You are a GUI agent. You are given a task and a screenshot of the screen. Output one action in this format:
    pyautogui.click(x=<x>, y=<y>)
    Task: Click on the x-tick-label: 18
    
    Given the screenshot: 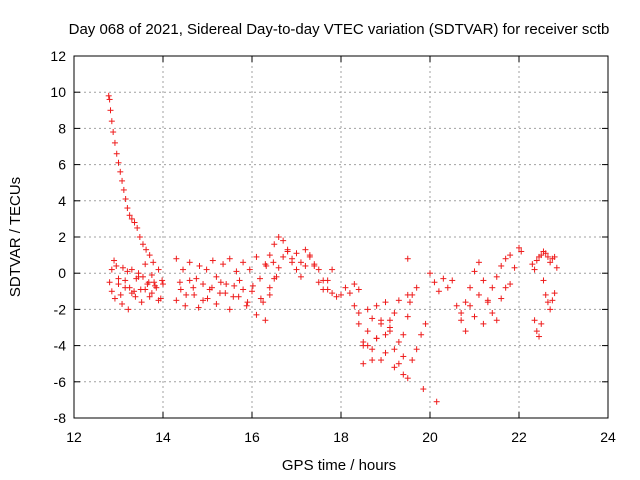 What is the action you would take?
    pyautogui.click(x=341, y=437)
    